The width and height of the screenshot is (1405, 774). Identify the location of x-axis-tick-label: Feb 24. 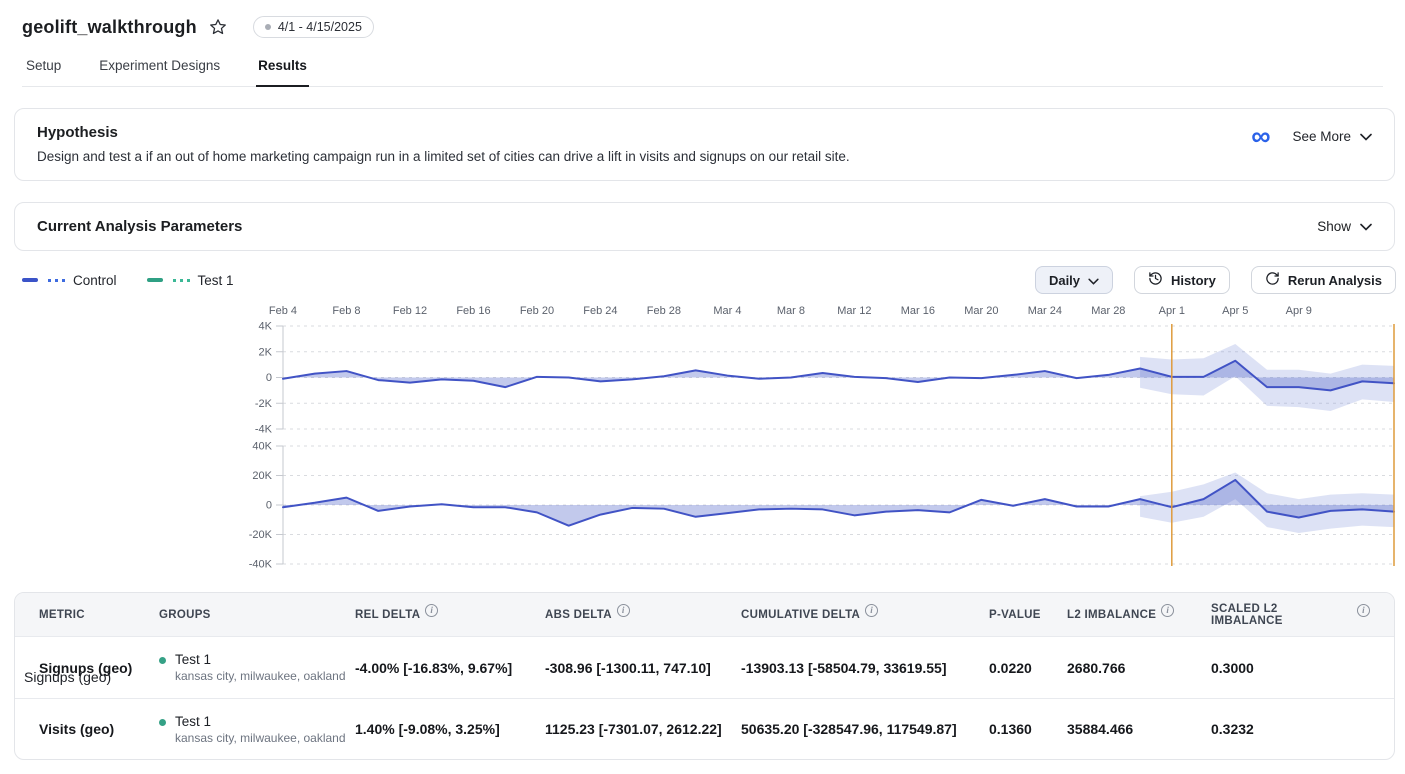
(600, 311).